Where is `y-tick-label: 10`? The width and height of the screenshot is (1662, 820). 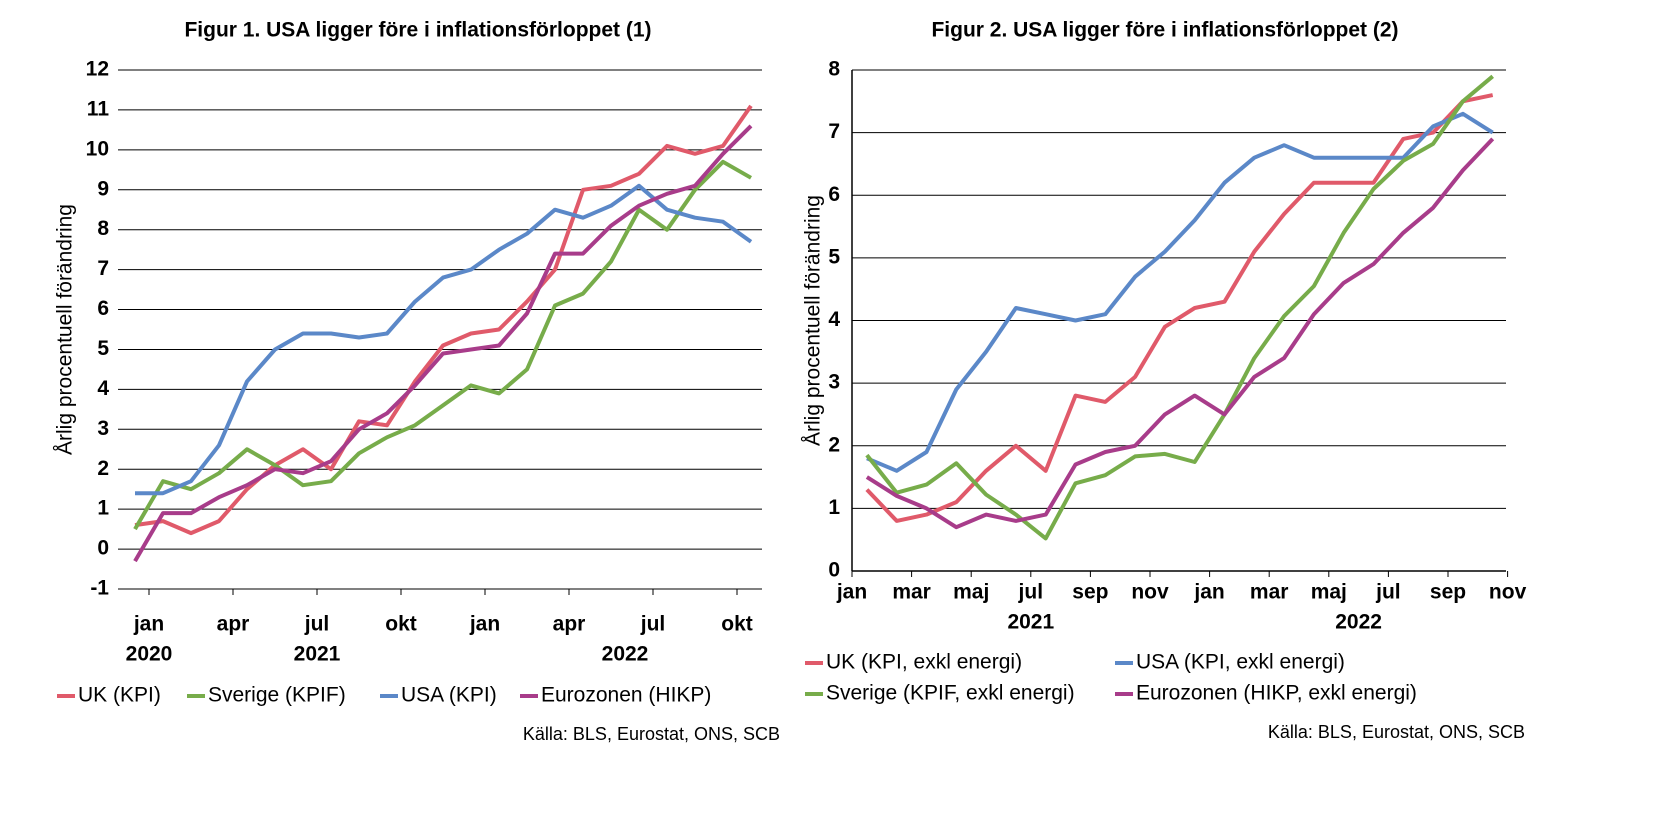 y-tick-label: 10 is located at coordinates (97, 148).